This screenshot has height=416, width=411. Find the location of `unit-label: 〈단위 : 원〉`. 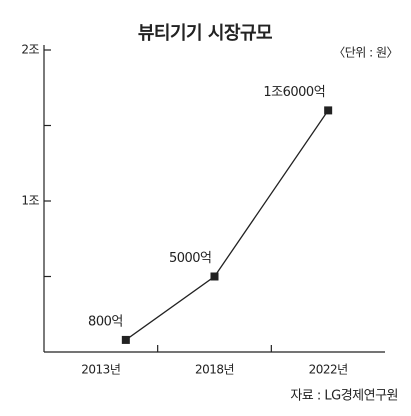

unit-label: 〈단위 : 원〉 is located at coordinates (365, 53).